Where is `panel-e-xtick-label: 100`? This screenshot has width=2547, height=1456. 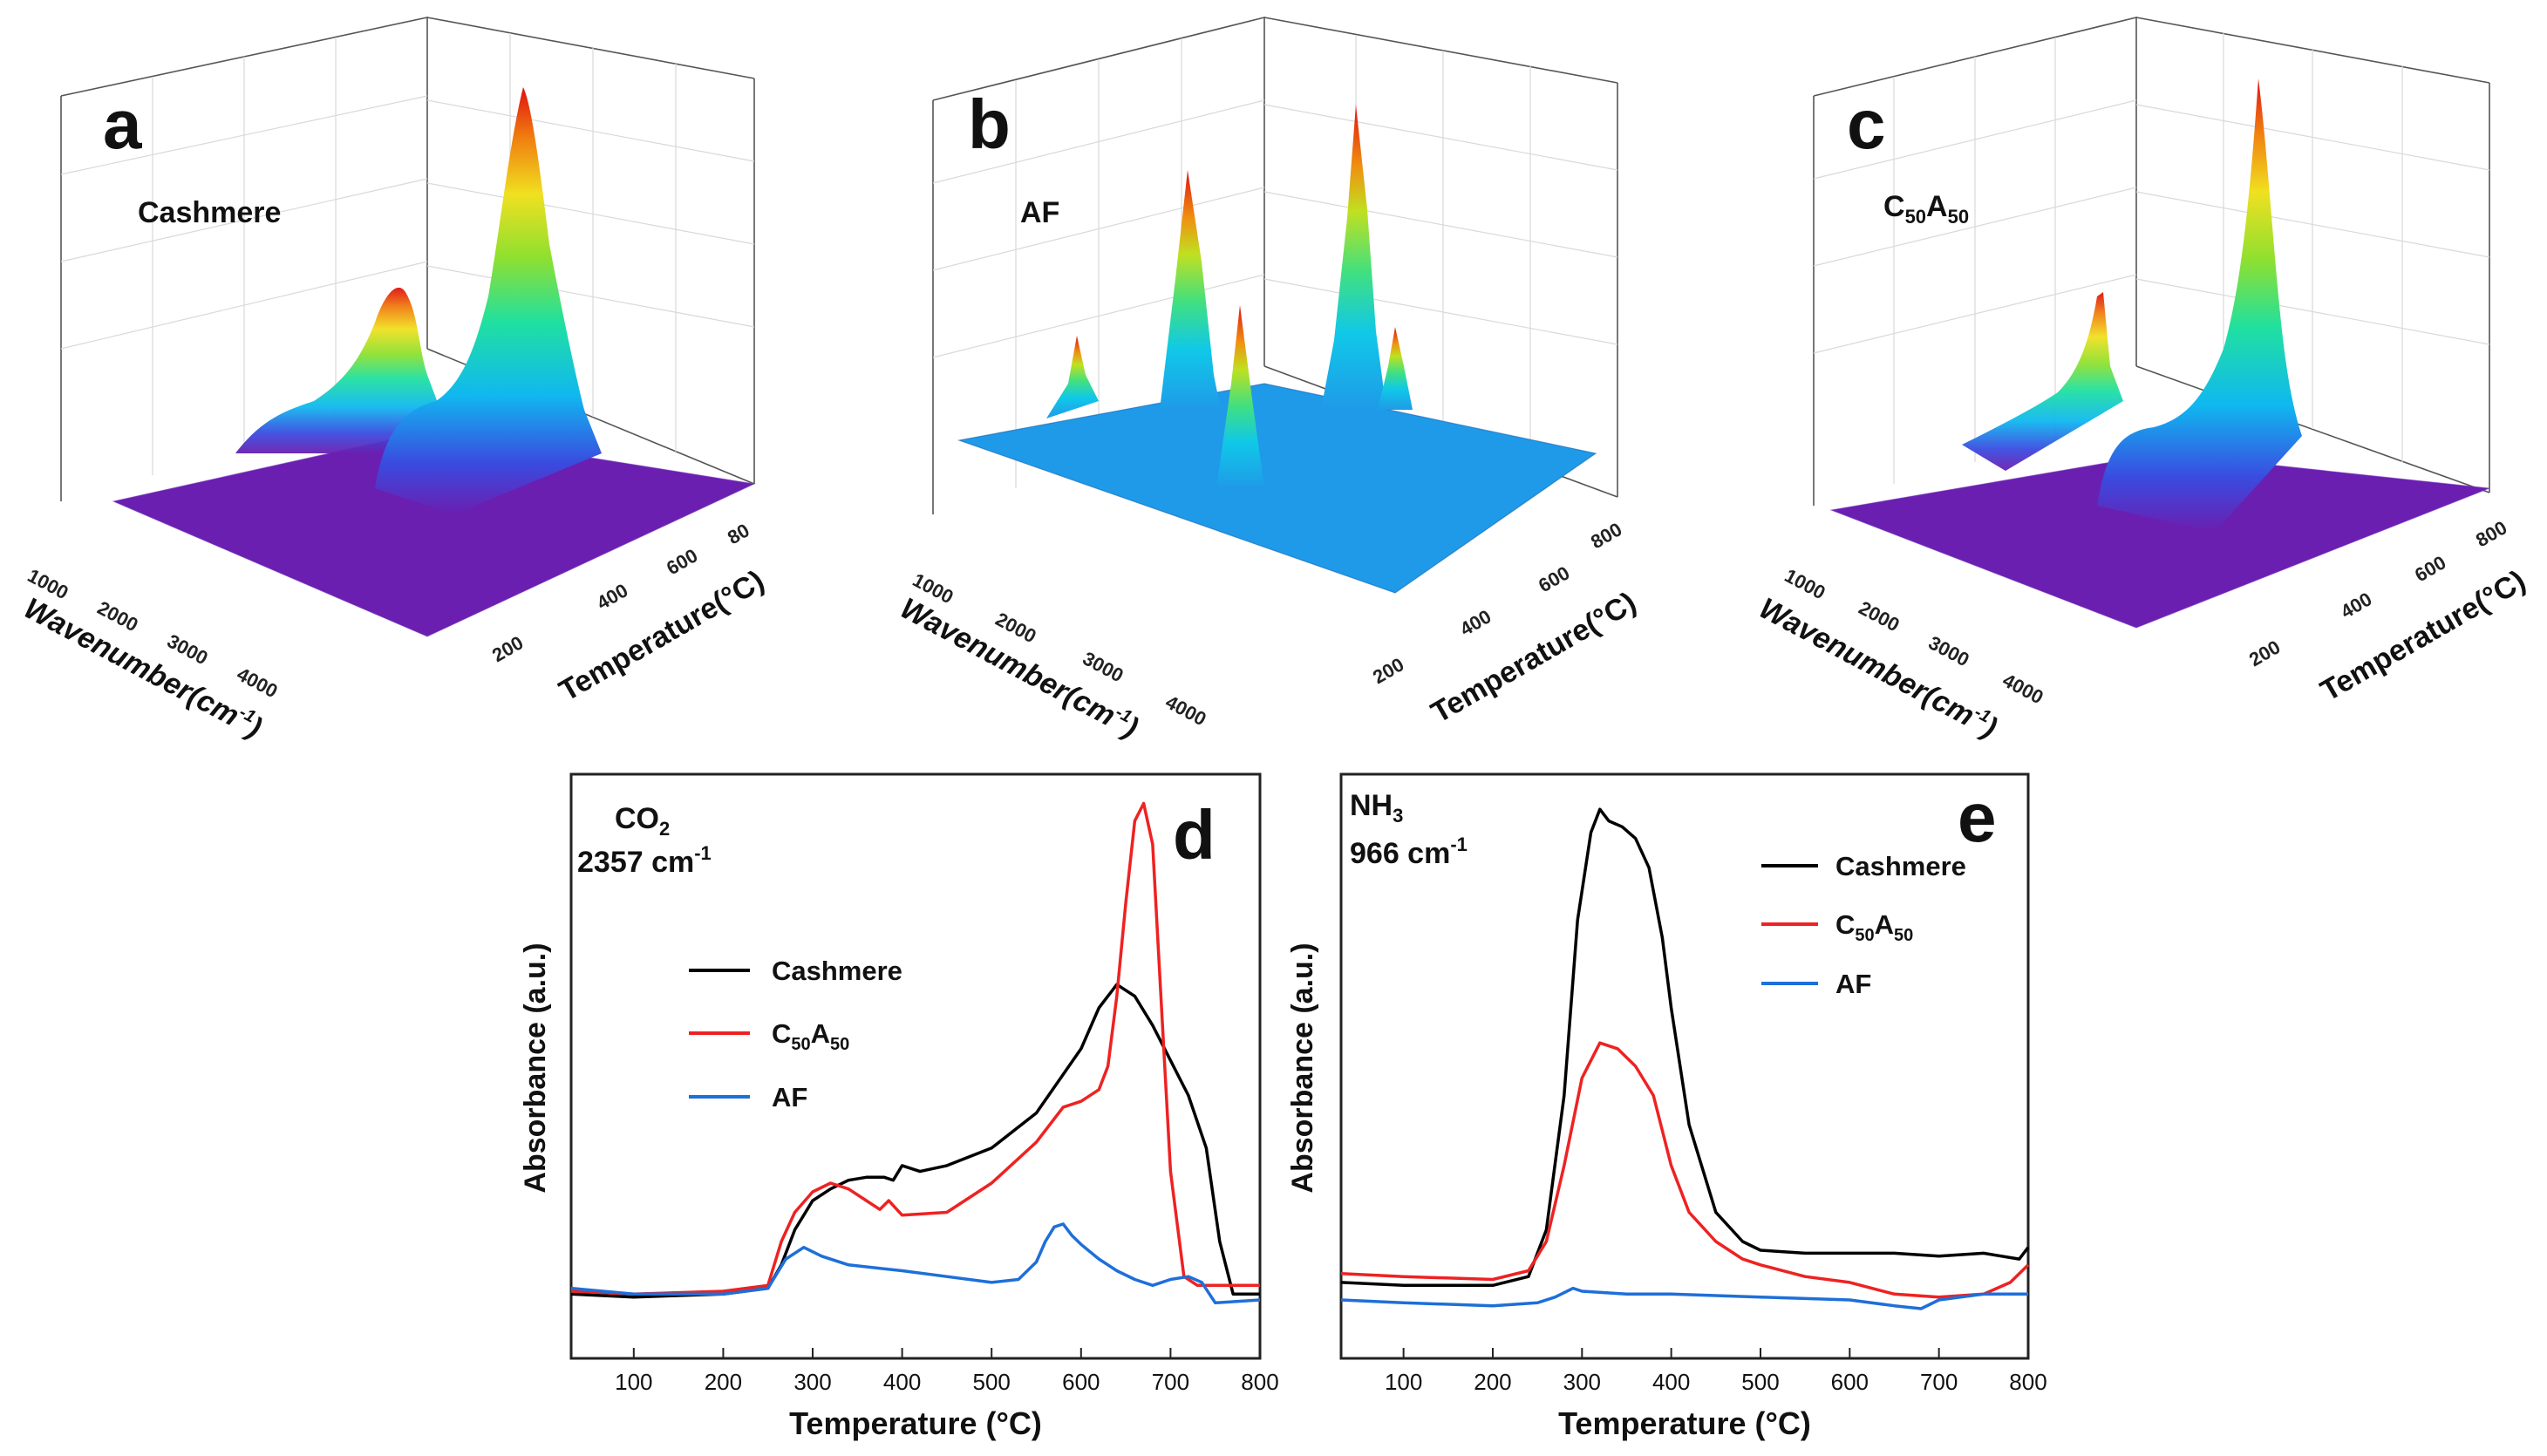 panel-e-xtick-label: 100 is located at coordinates (1403, 1382).